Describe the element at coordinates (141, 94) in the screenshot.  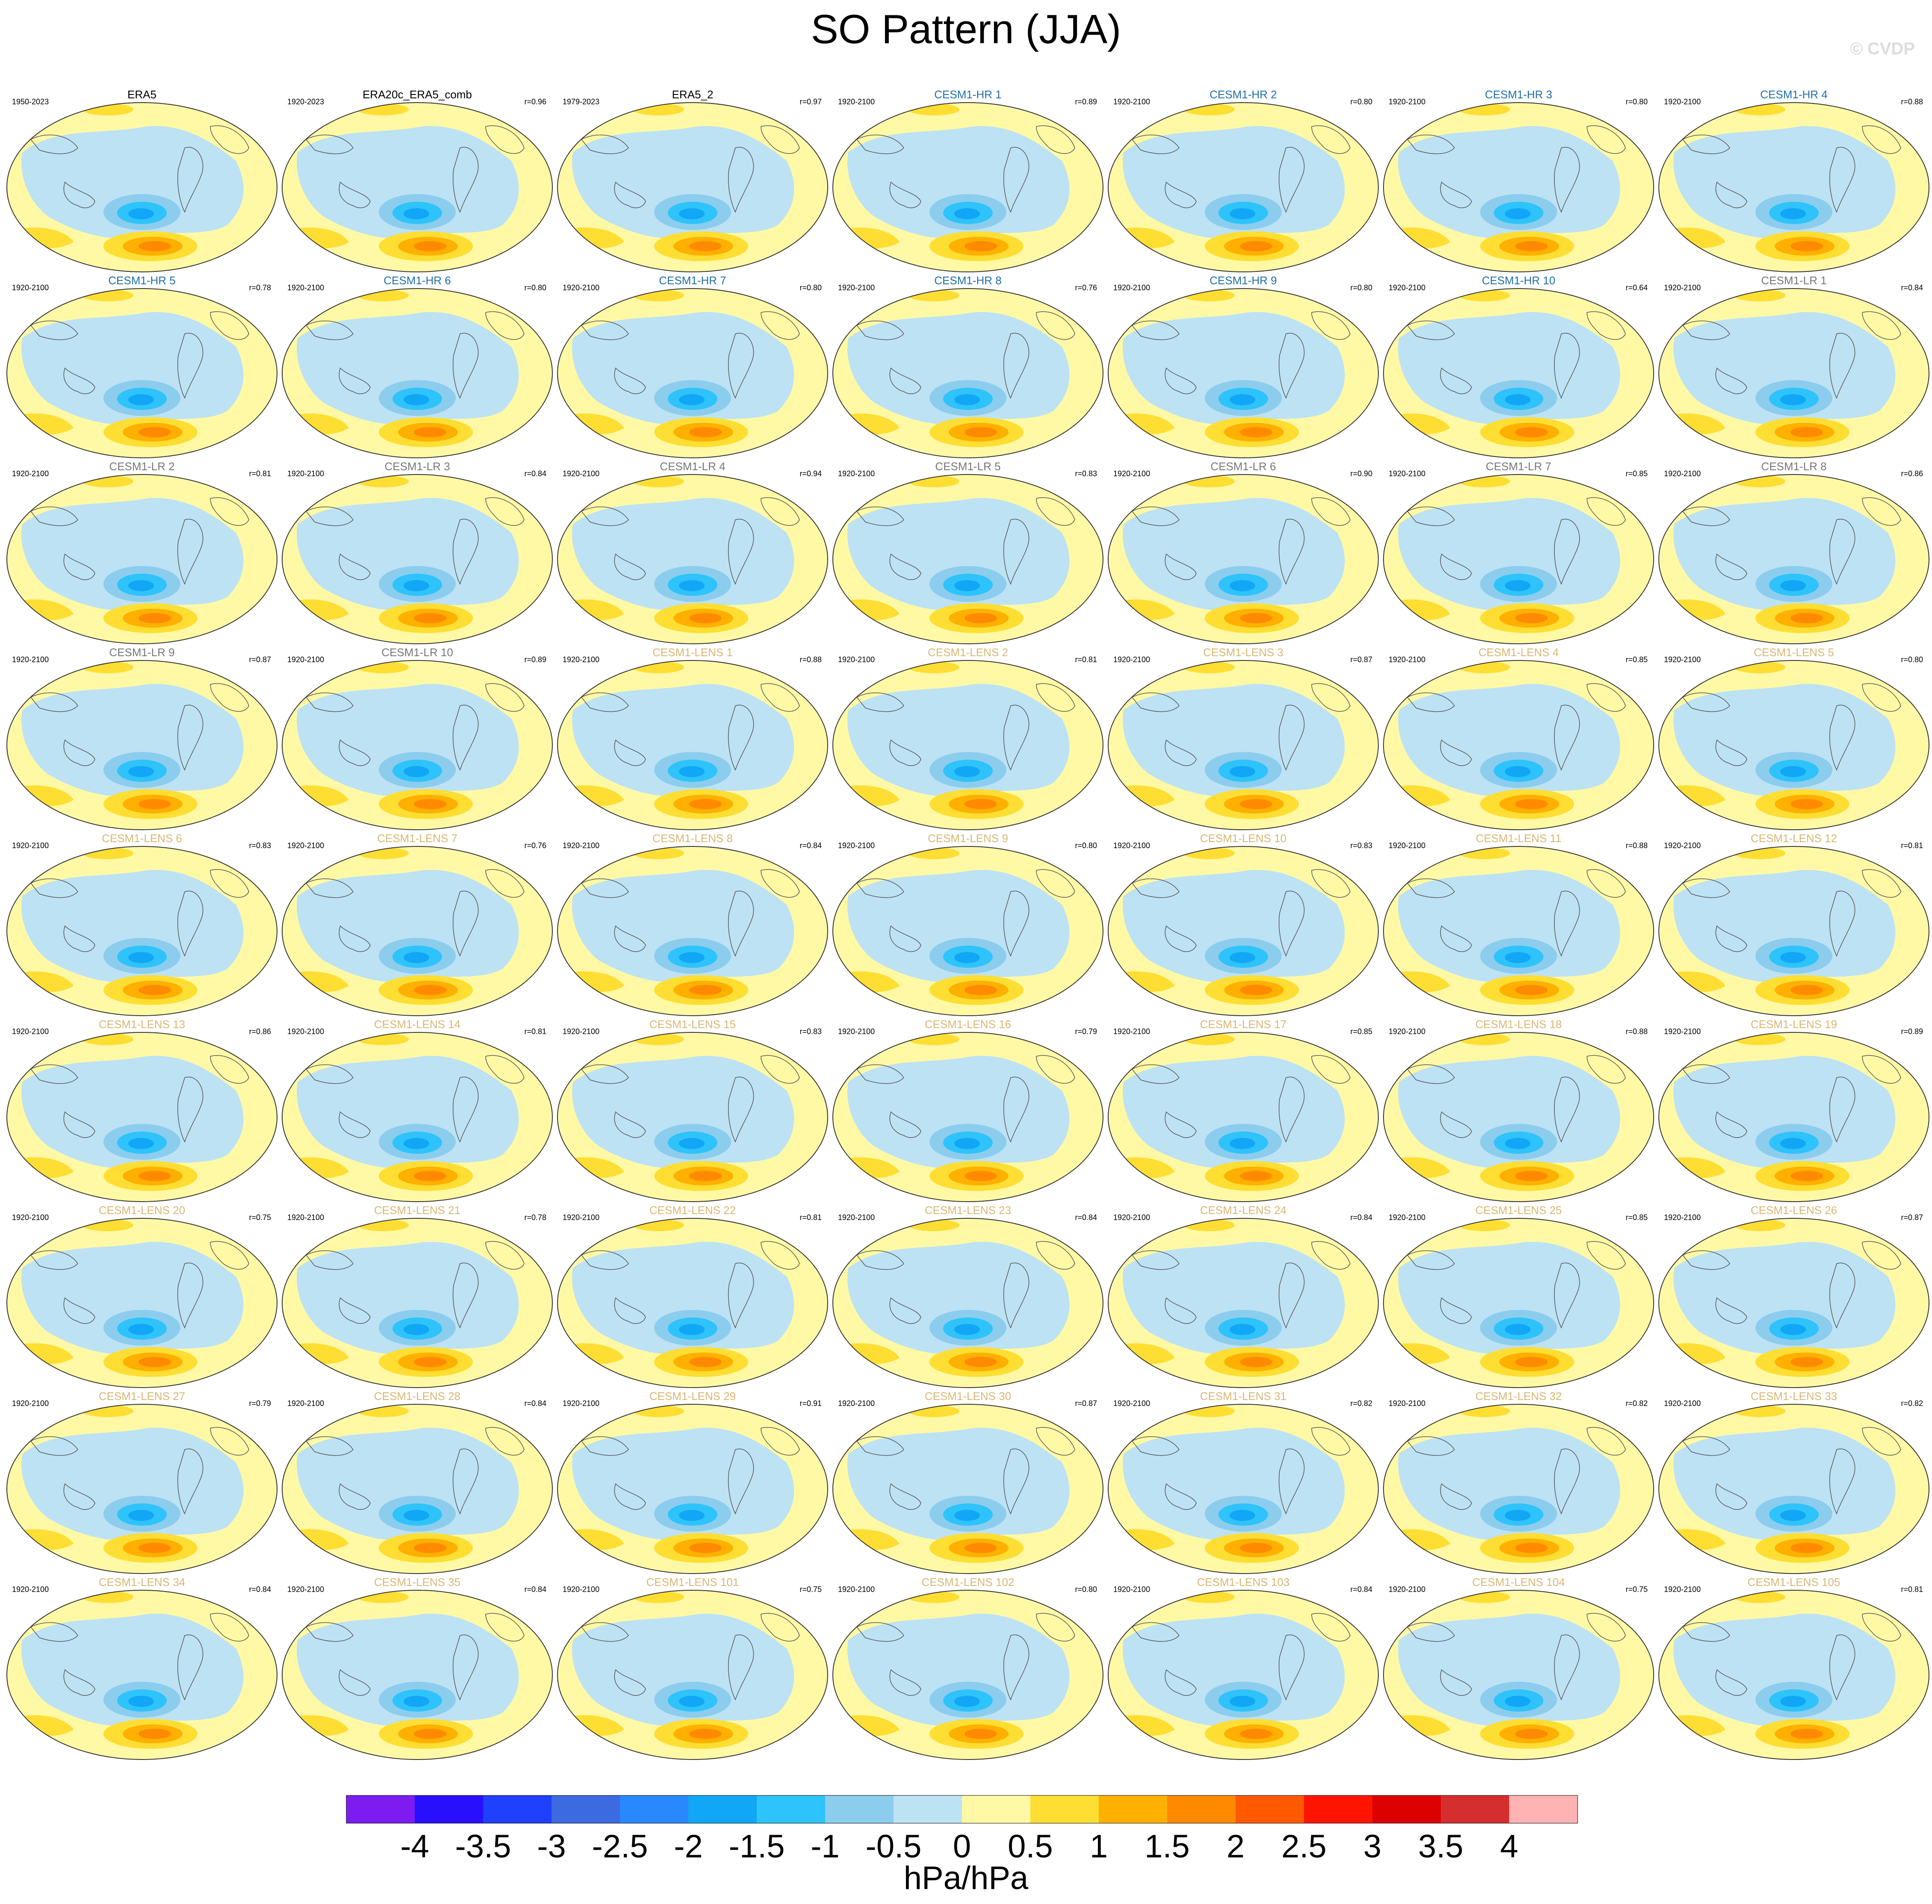
I see `panel-title: ERA5` at that location.